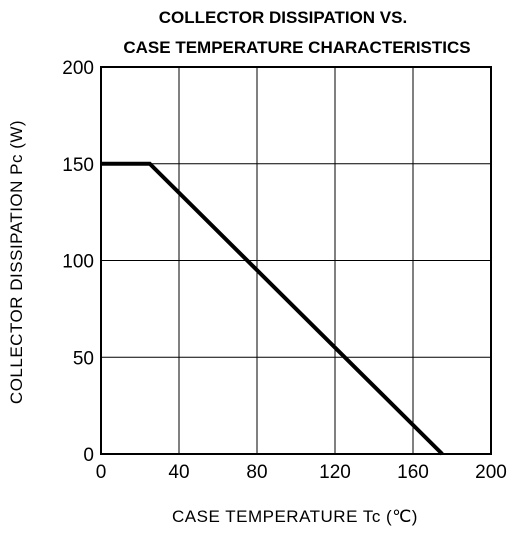 This screenshot has height=536, width=521. Describe the element at coordinates (491, 472) in the screenshot. I see `x-tick-label-5: 200` at that location.